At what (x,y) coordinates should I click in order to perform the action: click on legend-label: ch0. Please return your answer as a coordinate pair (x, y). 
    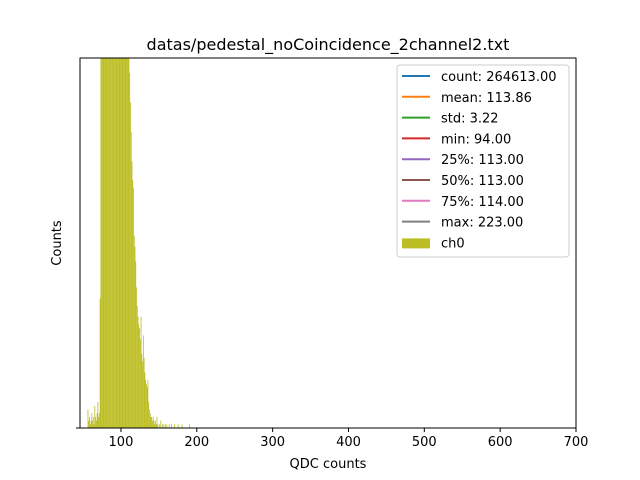
    Looking at the image, I should click on (453, 243).